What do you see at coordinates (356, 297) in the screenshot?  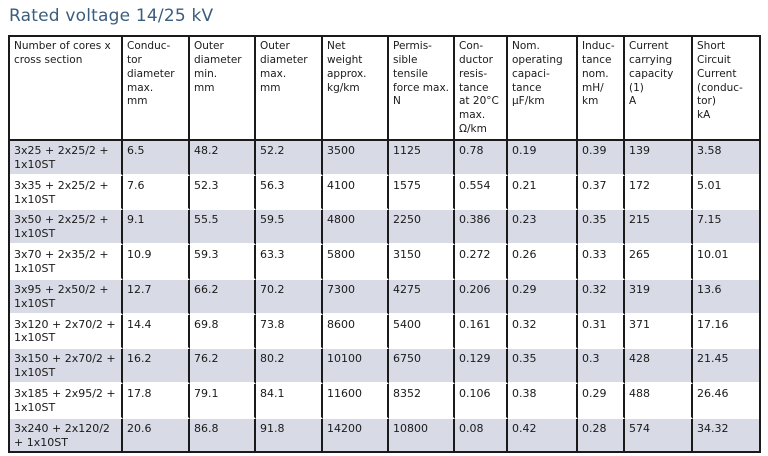 I see `table-cell: 7300` at bounding box center [356, 297].